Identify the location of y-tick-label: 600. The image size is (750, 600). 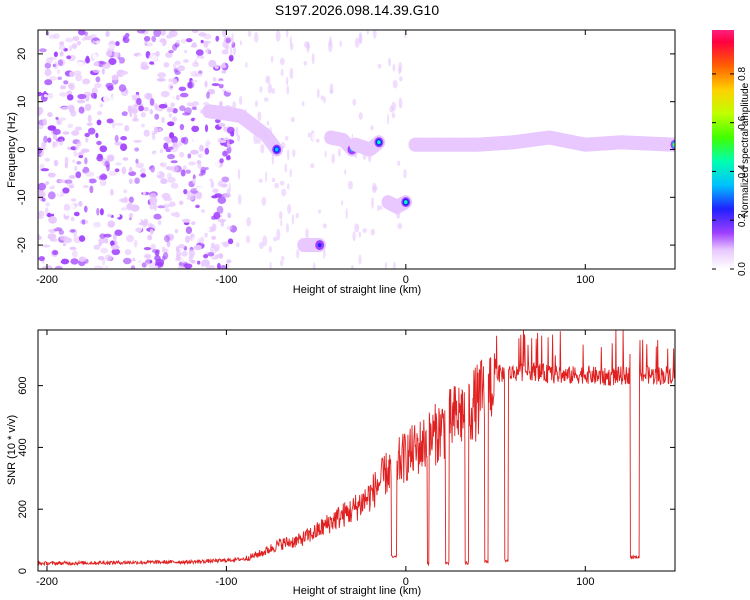
(23, 385).